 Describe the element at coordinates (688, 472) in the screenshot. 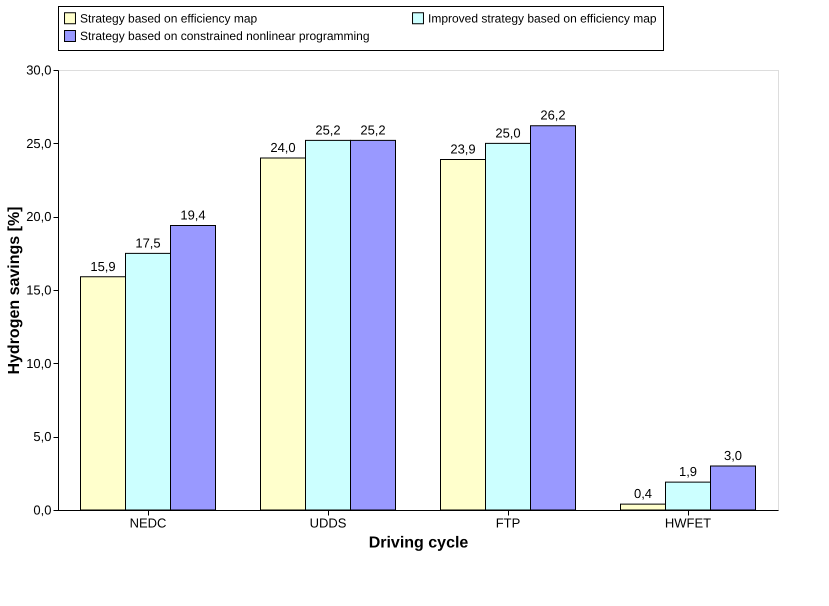

I see `data-label: 1,9` at that location.